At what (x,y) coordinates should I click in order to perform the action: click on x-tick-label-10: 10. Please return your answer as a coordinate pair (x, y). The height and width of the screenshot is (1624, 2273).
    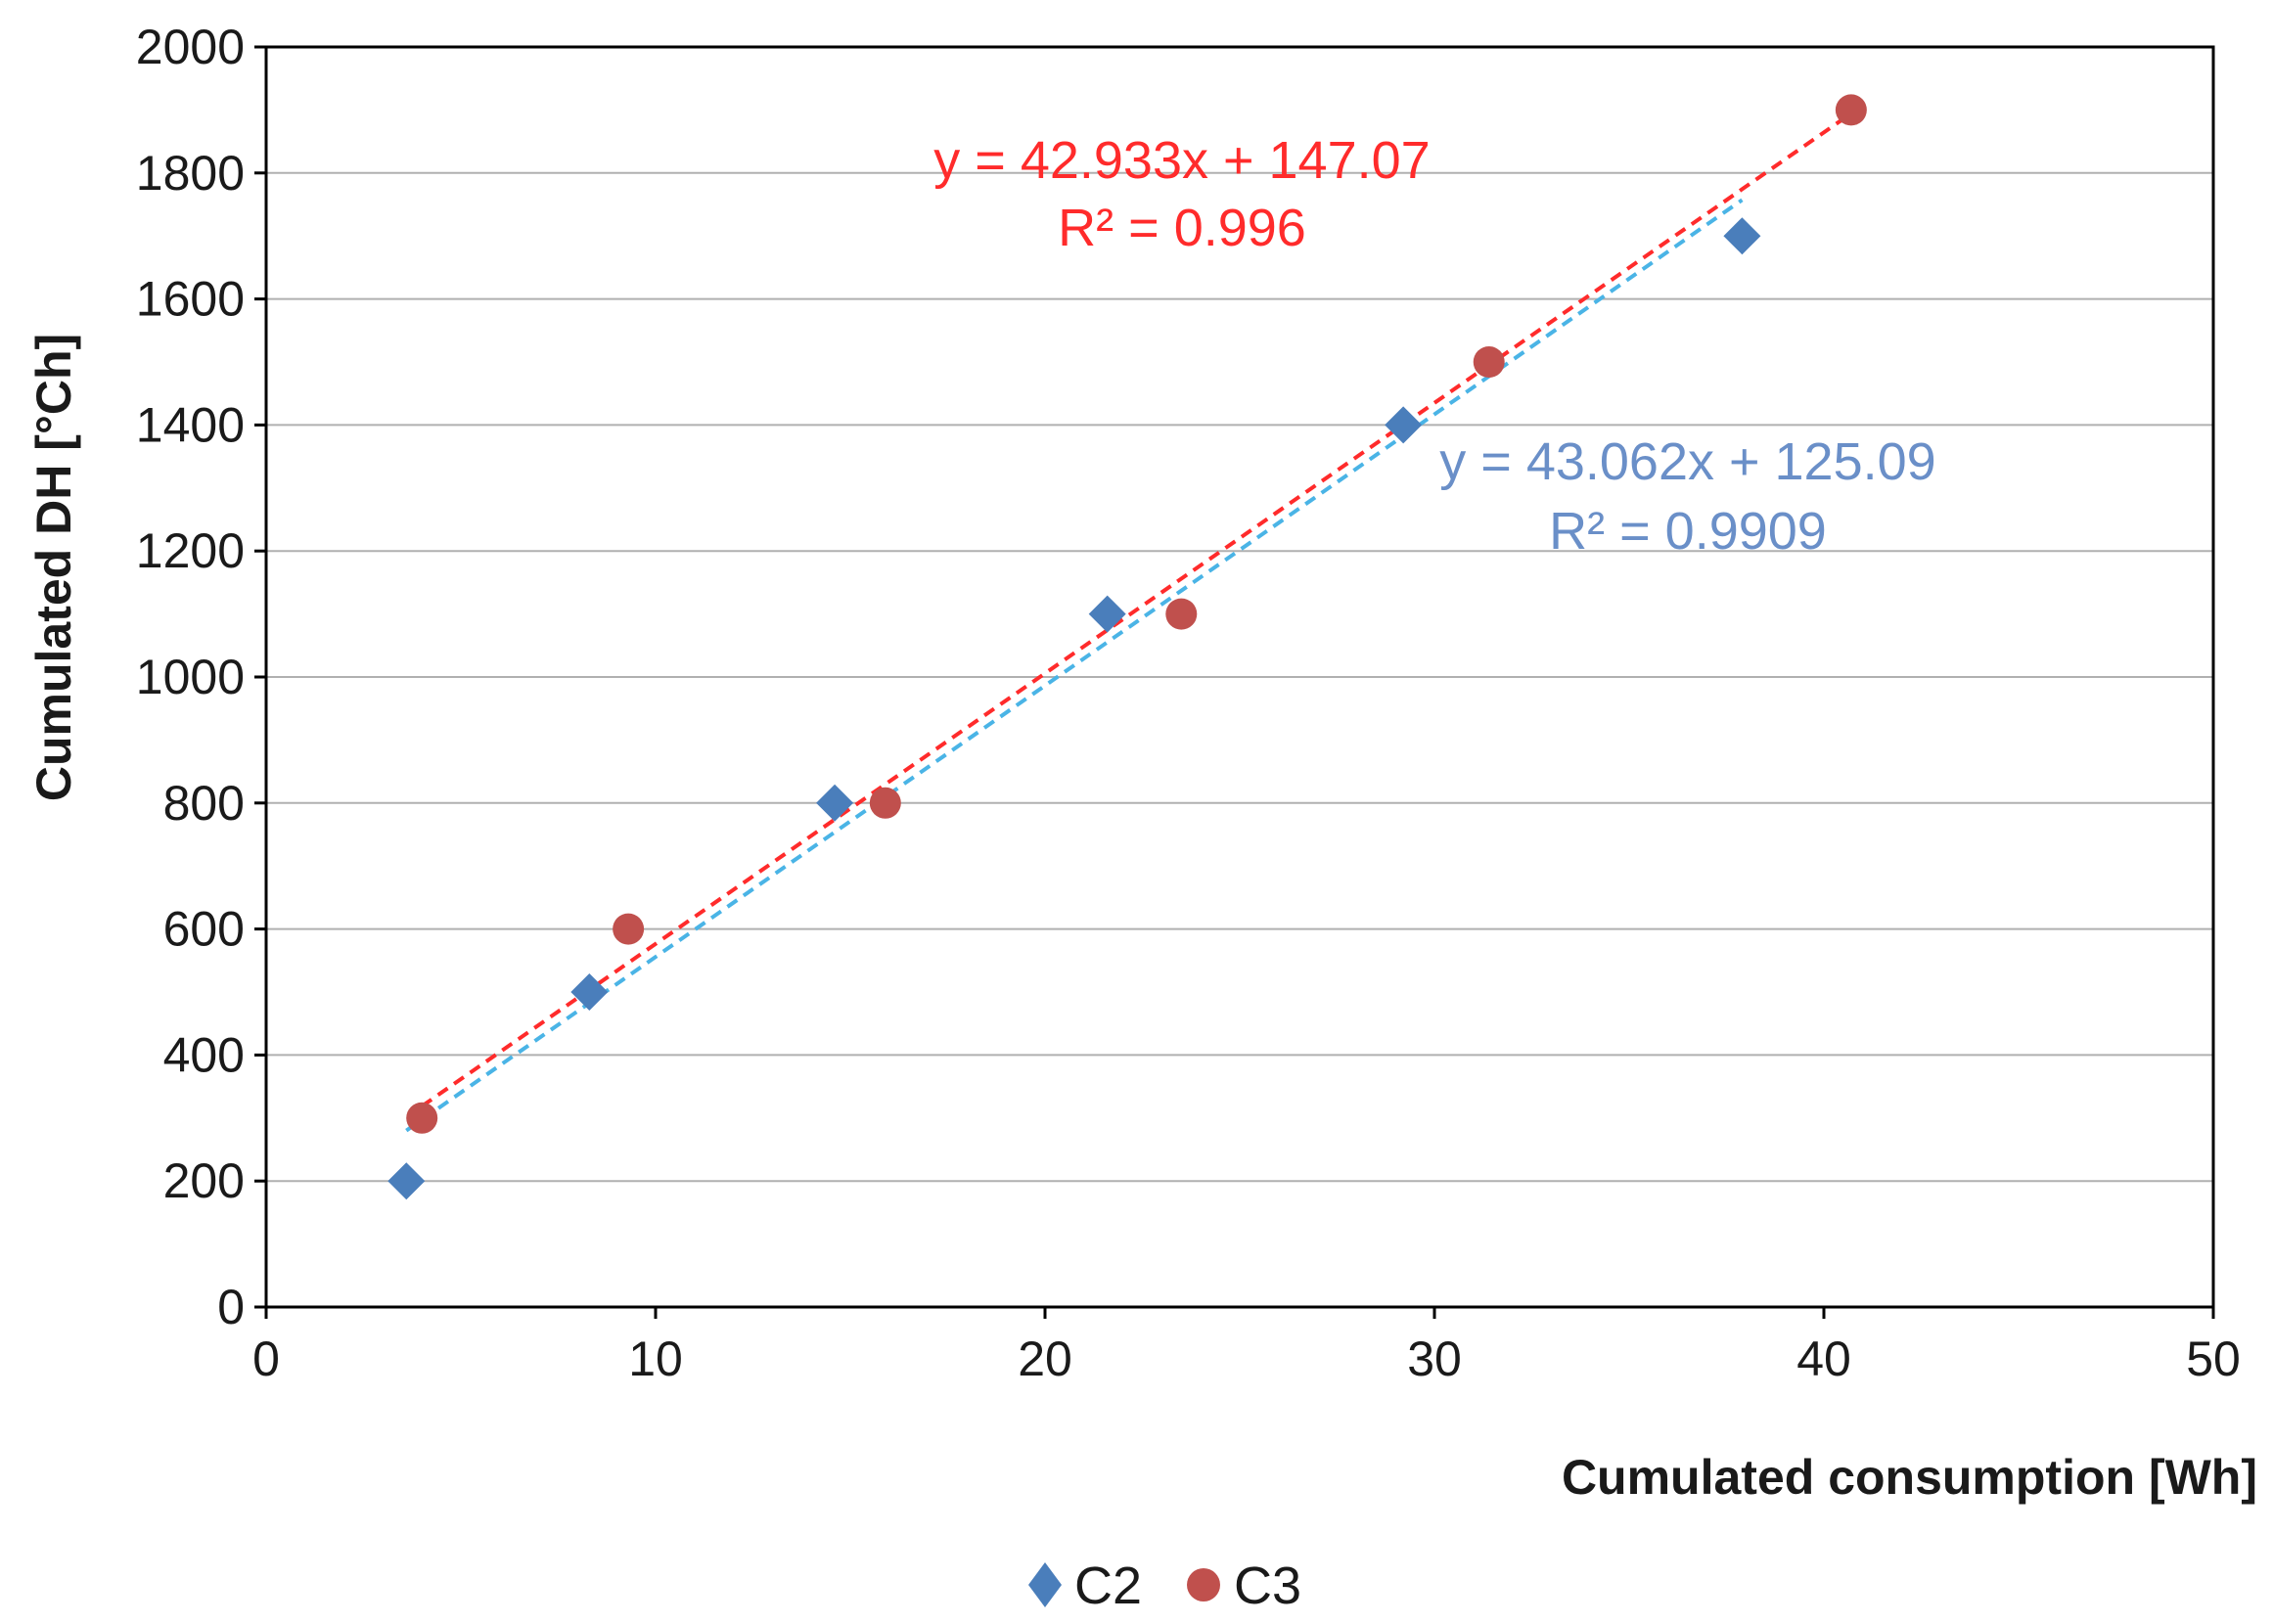
    Looking at the image, I should click on (655, 1358).